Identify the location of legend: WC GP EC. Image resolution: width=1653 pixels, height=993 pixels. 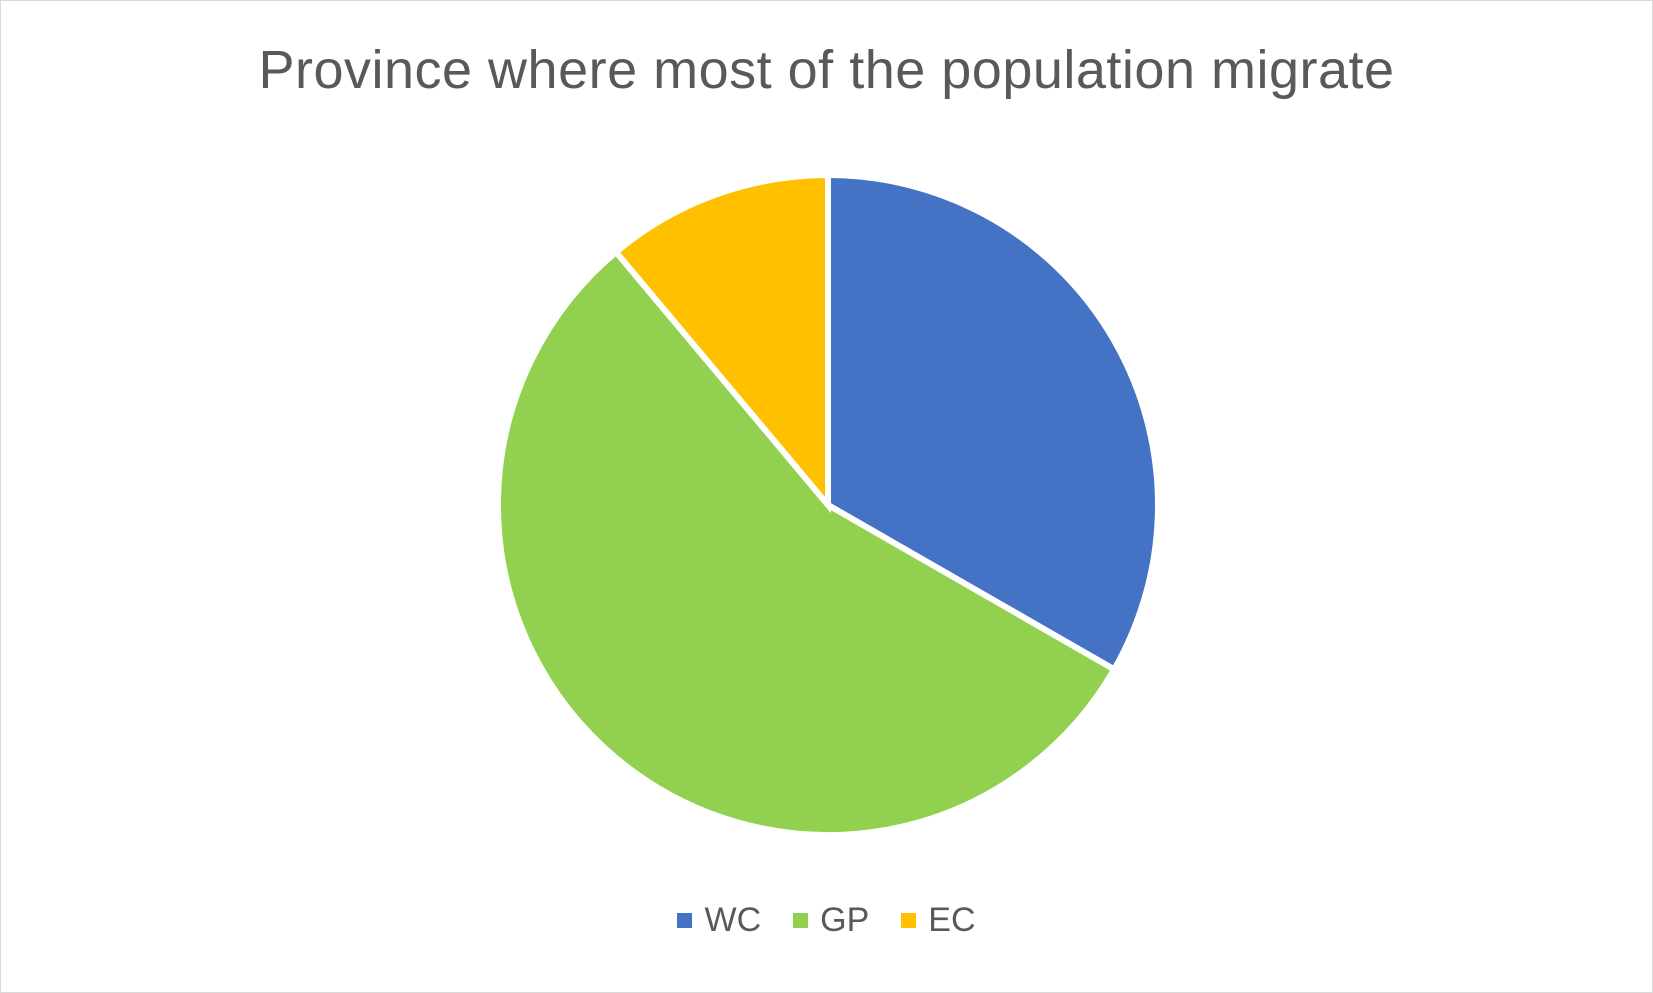
(826, 920).